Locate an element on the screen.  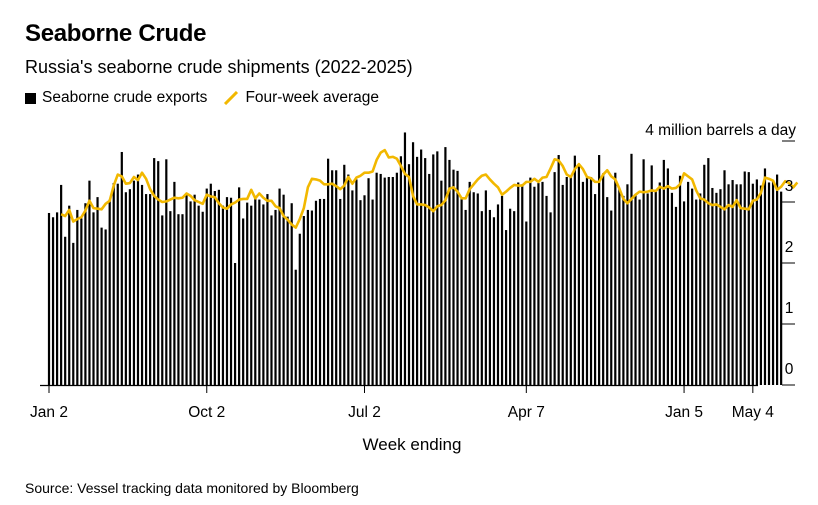
legend-bars-label: Seaborne crude exports is located at coordinates (125, 97).